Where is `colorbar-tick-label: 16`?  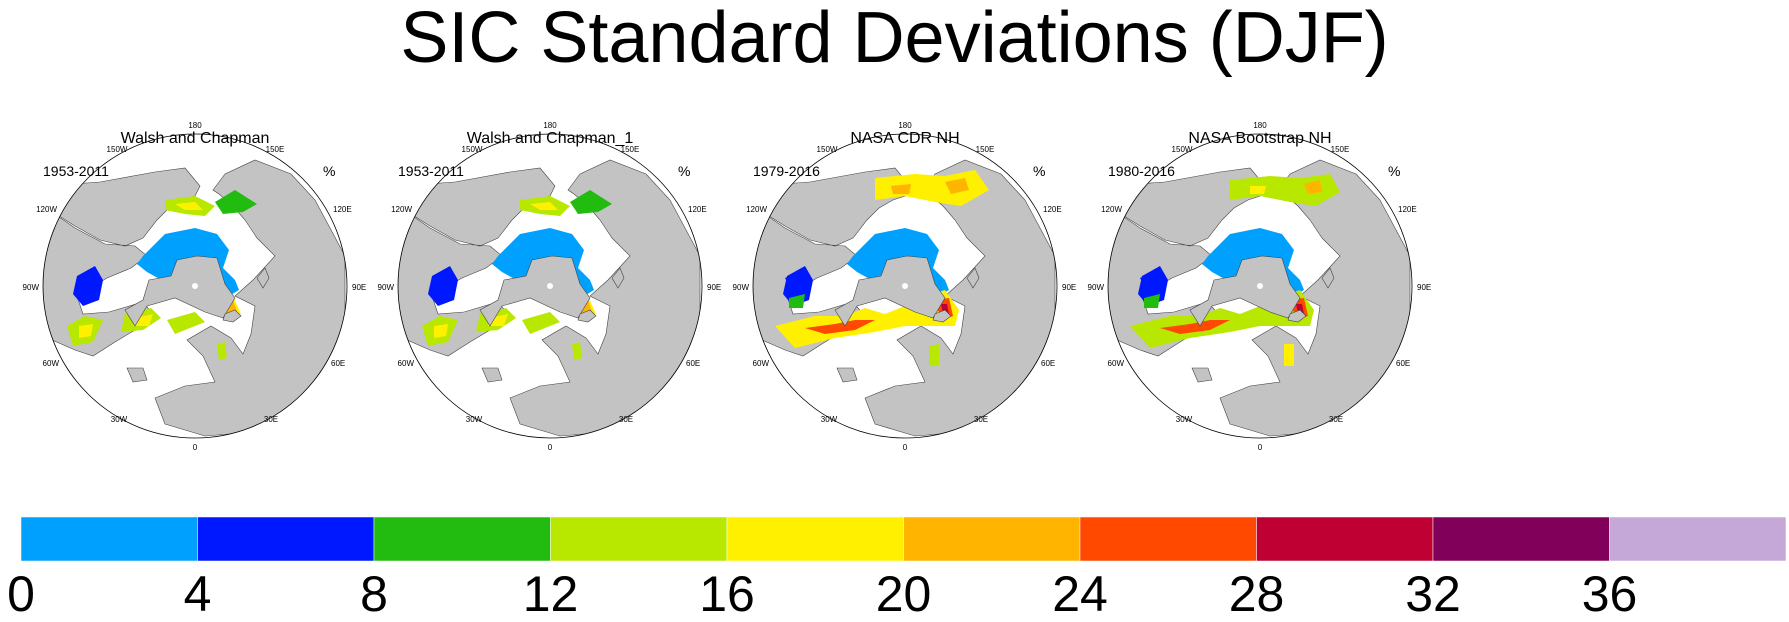 colorbar-tick-label: 16 is located at coordinates (727, 594).